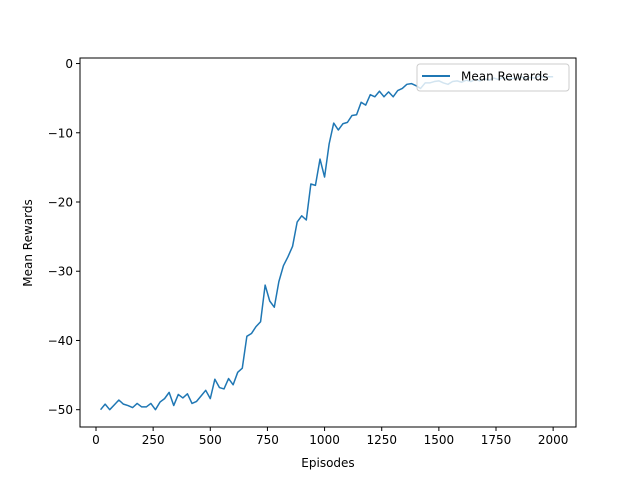  Describe the element at coordinates (553, 440) in the screenshot. I see `x-tick-label: 2000` at that location.